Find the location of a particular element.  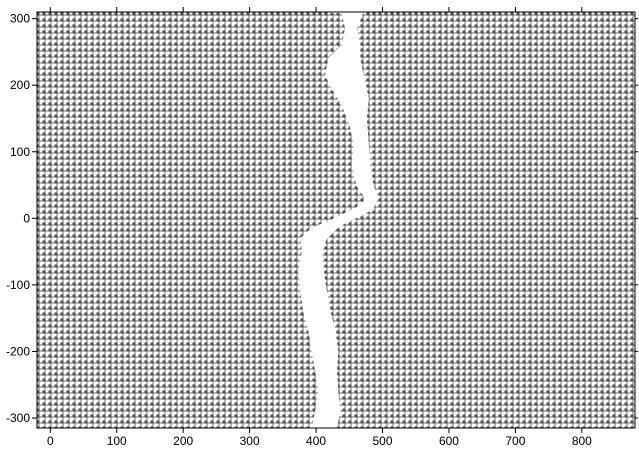

x-tick-label: 800 is located at coordinates (582, 441).